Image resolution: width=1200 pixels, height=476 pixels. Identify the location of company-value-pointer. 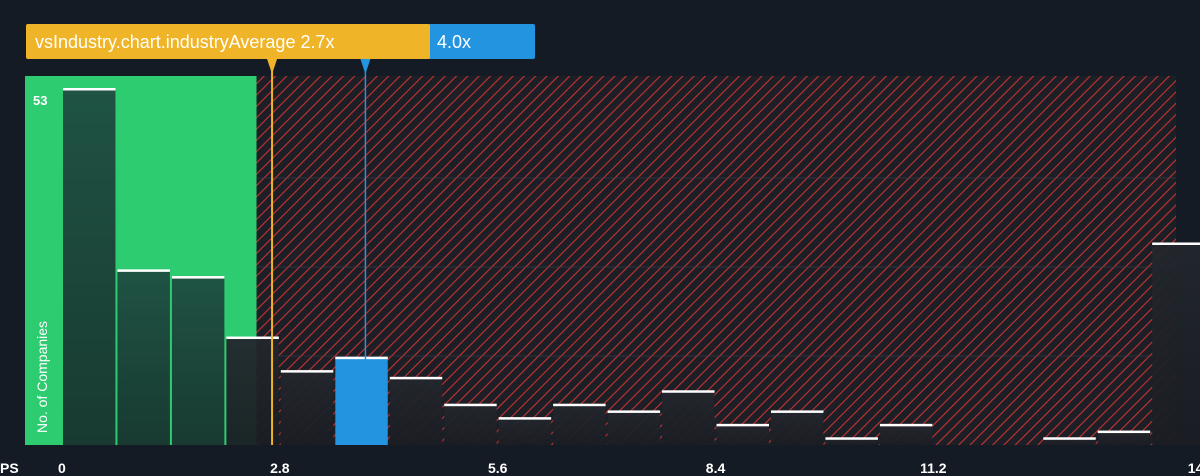
(365, 66).